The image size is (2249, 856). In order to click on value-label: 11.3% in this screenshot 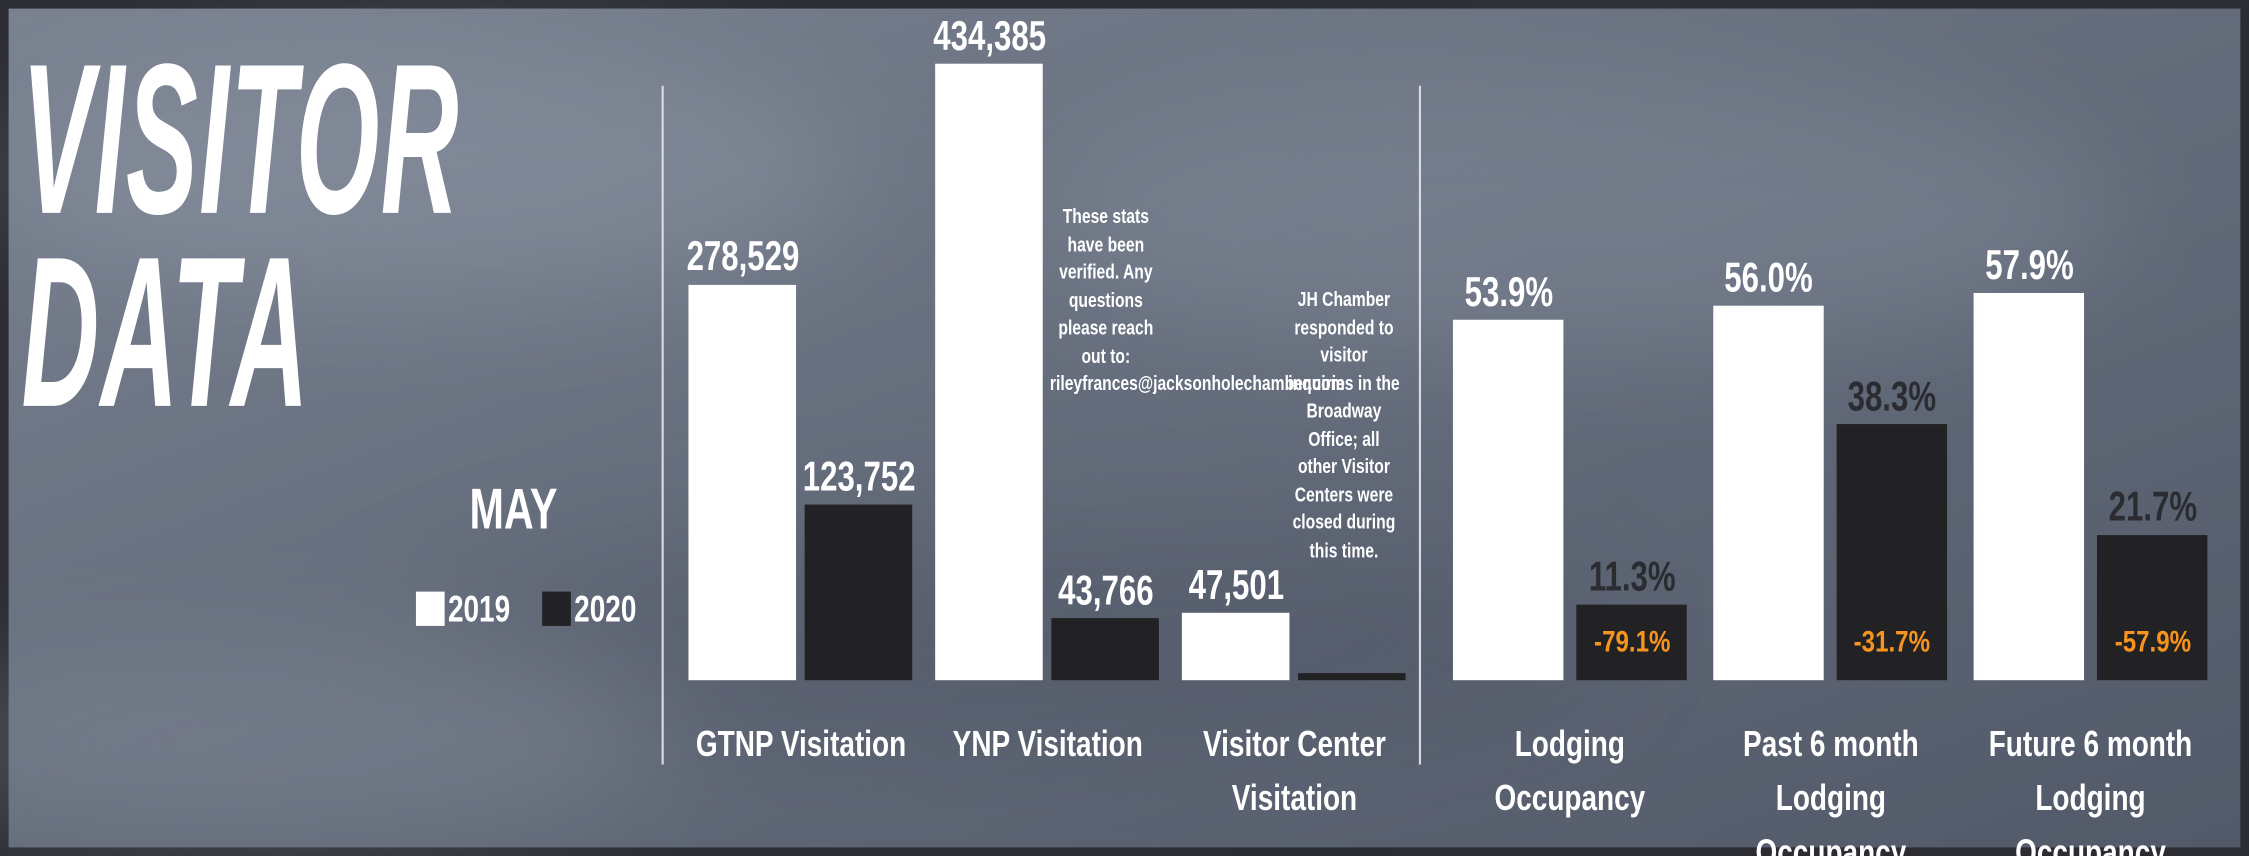, I will do `click(1631, 577)`.